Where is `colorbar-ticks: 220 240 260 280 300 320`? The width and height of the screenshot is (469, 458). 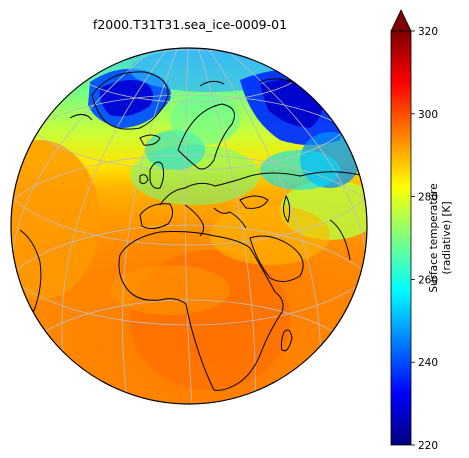
colorbar-ticks: 220 240 260 280 300 320 is located at coordinates (424, 239).